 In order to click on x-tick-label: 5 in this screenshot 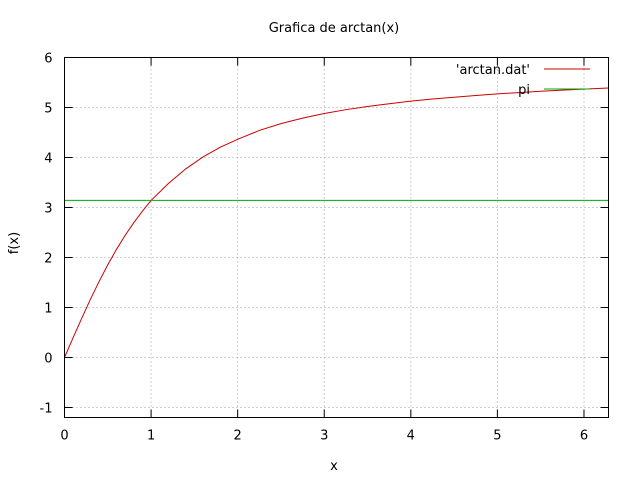, I will do `click(497, 436)`.